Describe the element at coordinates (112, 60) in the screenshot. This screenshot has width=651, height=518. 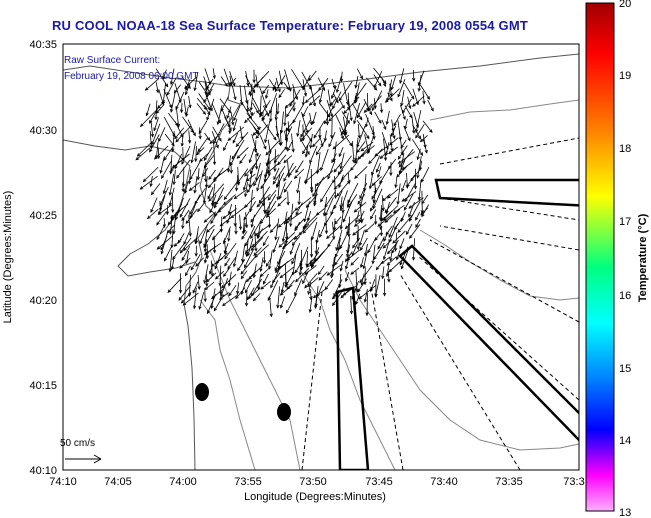
I see `annotation-line-1: Raw Surface Current:` at that location.